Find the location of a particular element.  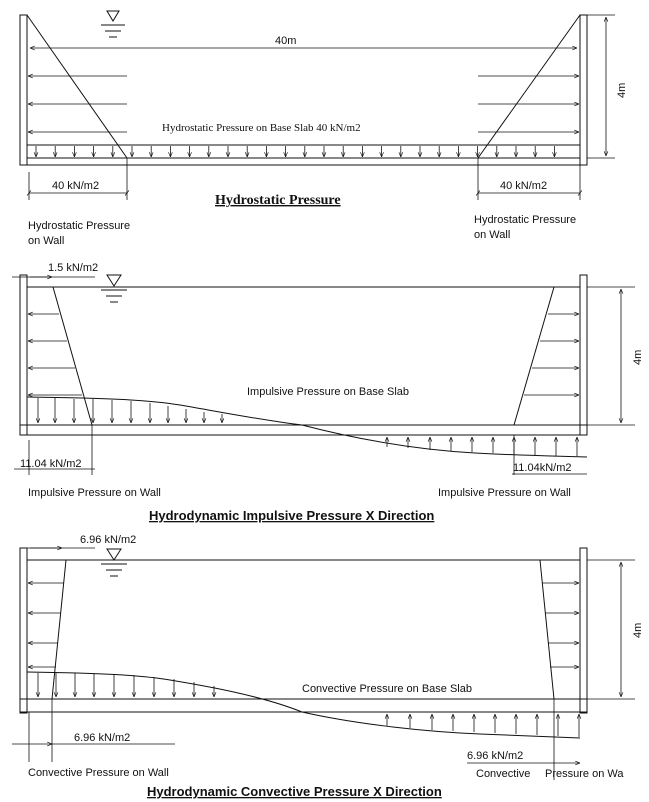

base-pressure-label: Impulsive Pressure on Base Slab is located at coordinates (328, 392).